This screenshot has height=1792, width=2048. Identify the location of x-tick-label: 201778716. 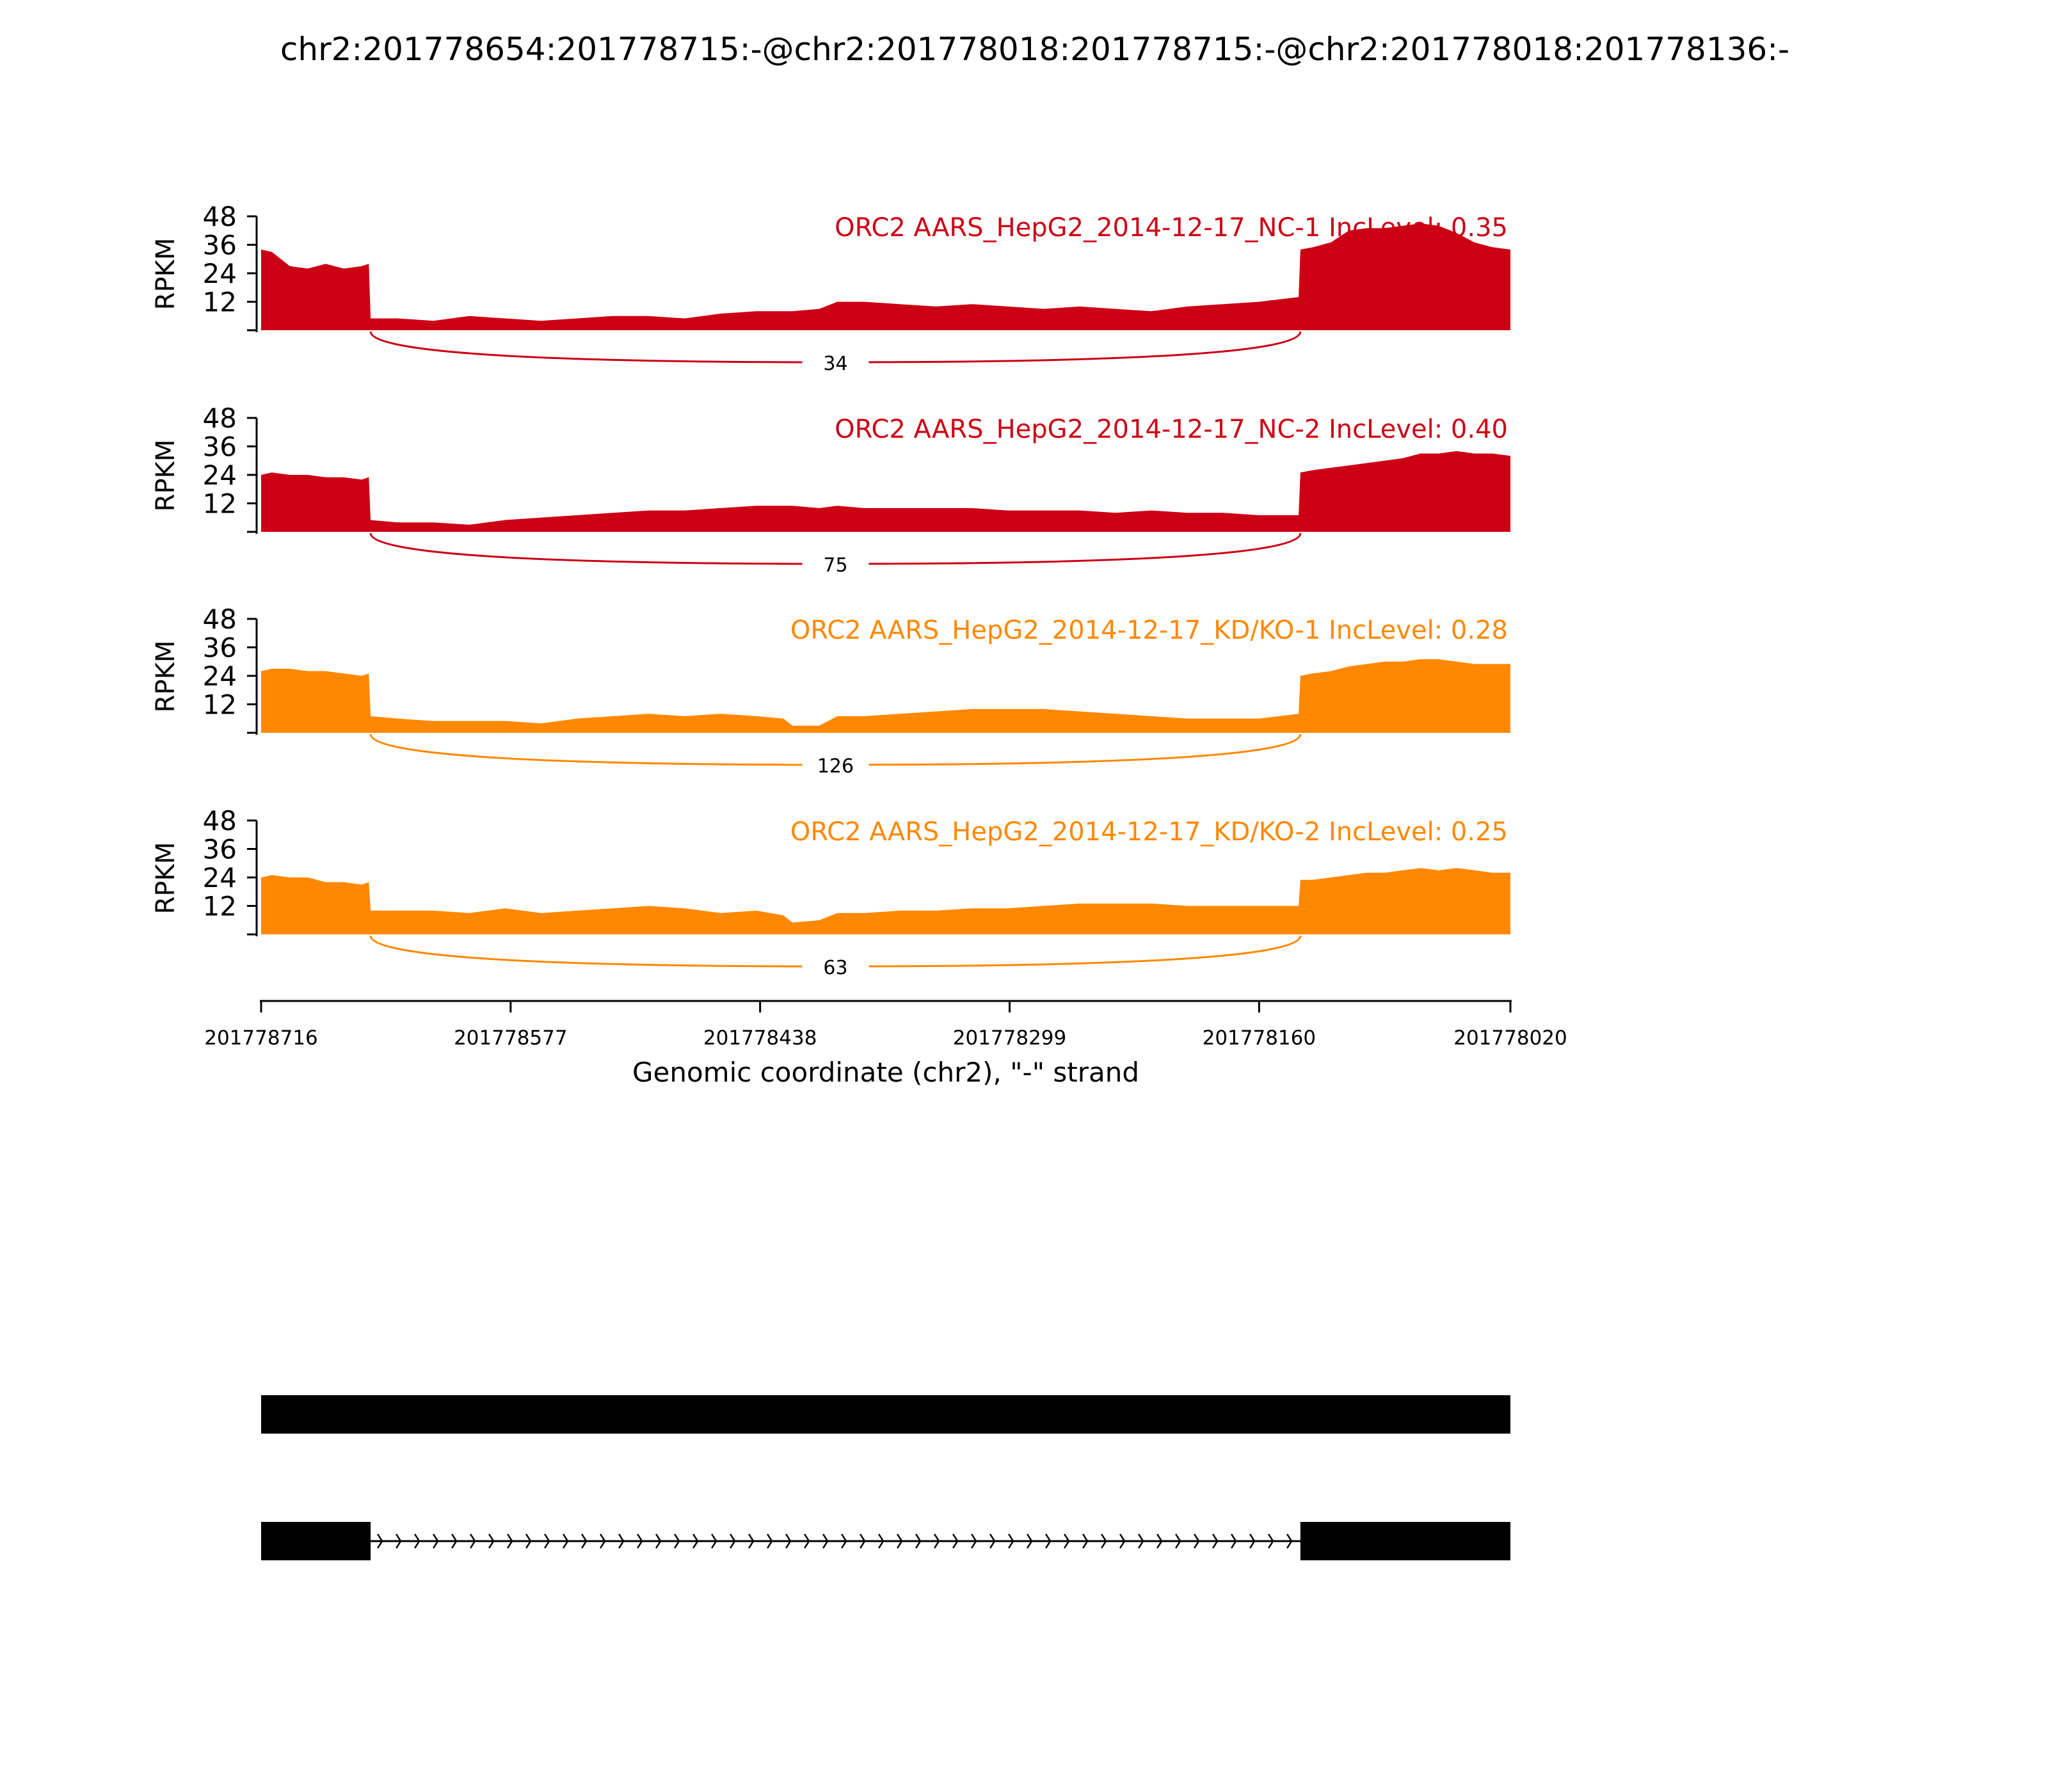
(261, 1038).